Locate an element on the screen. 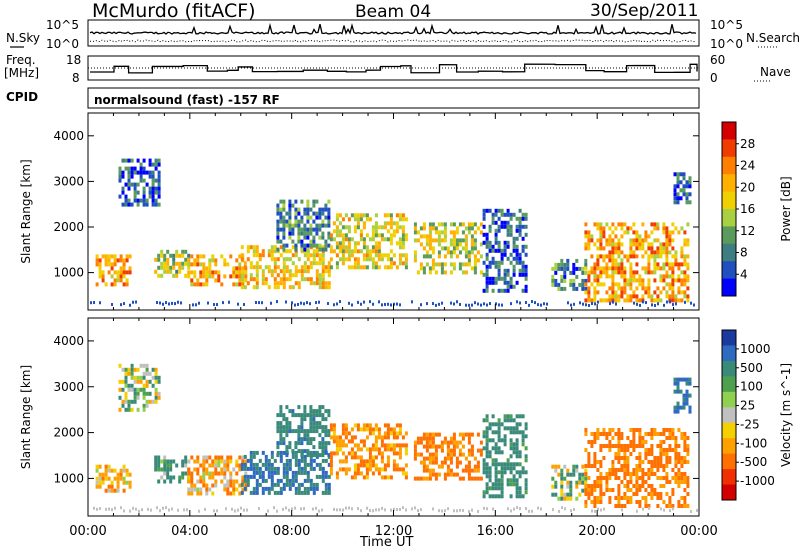 The image size is (800, 554). x-tick-label: 00:00 is located at coordinates (698, 531).